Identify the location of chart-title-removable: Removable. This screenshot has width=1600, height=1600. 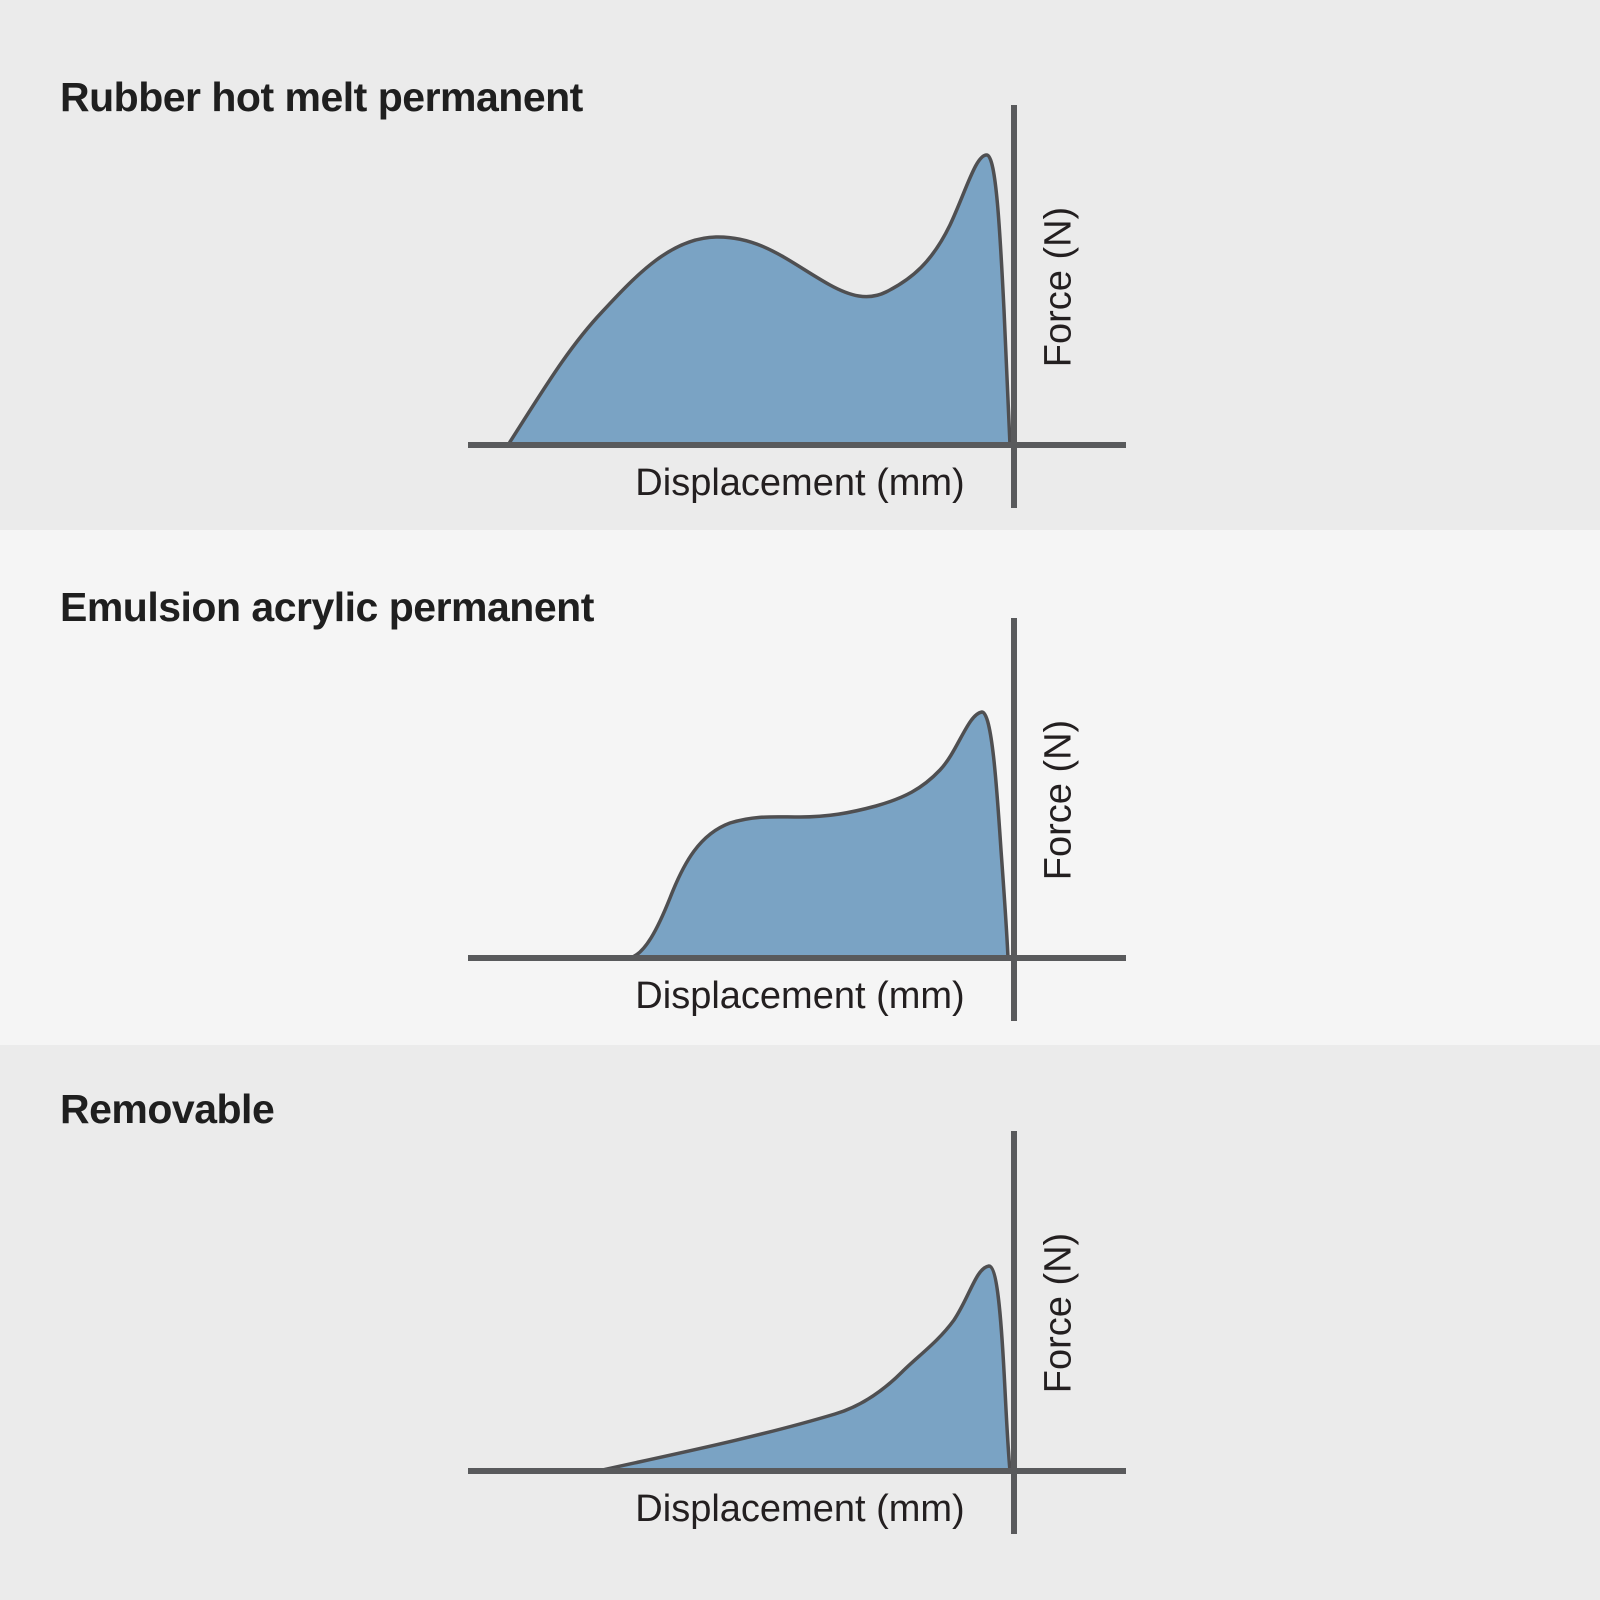
(167, 1109).